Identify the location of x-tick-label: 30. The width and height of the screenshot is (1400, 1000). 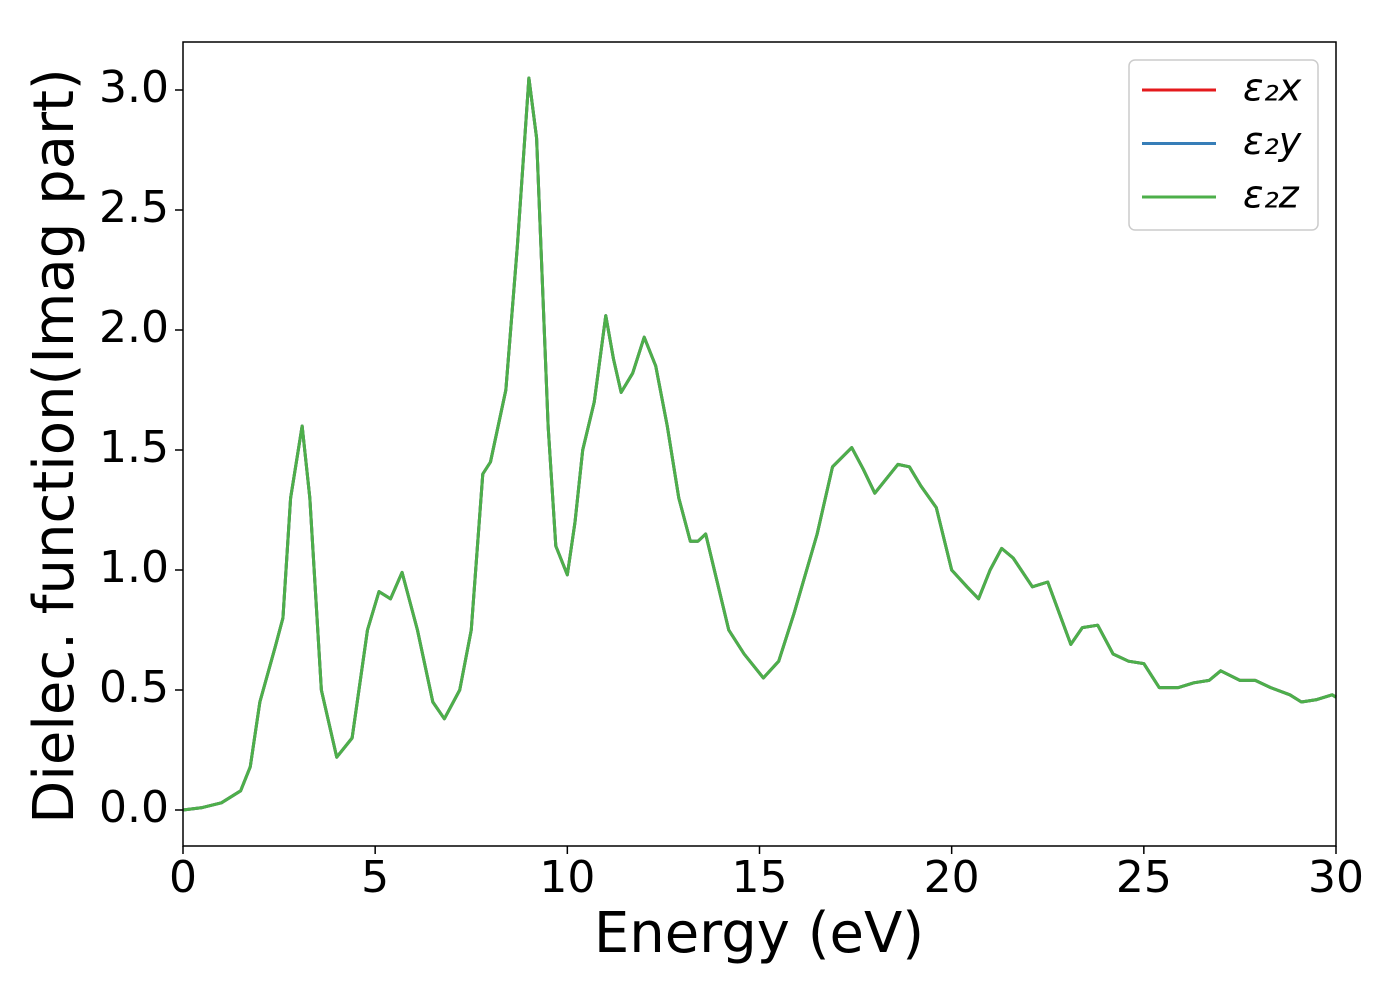
(1336, 877).